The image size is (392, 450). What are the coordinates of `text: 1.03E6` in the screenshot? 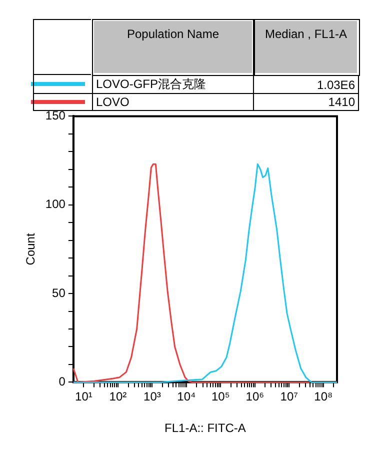 It's located at (306, 84).